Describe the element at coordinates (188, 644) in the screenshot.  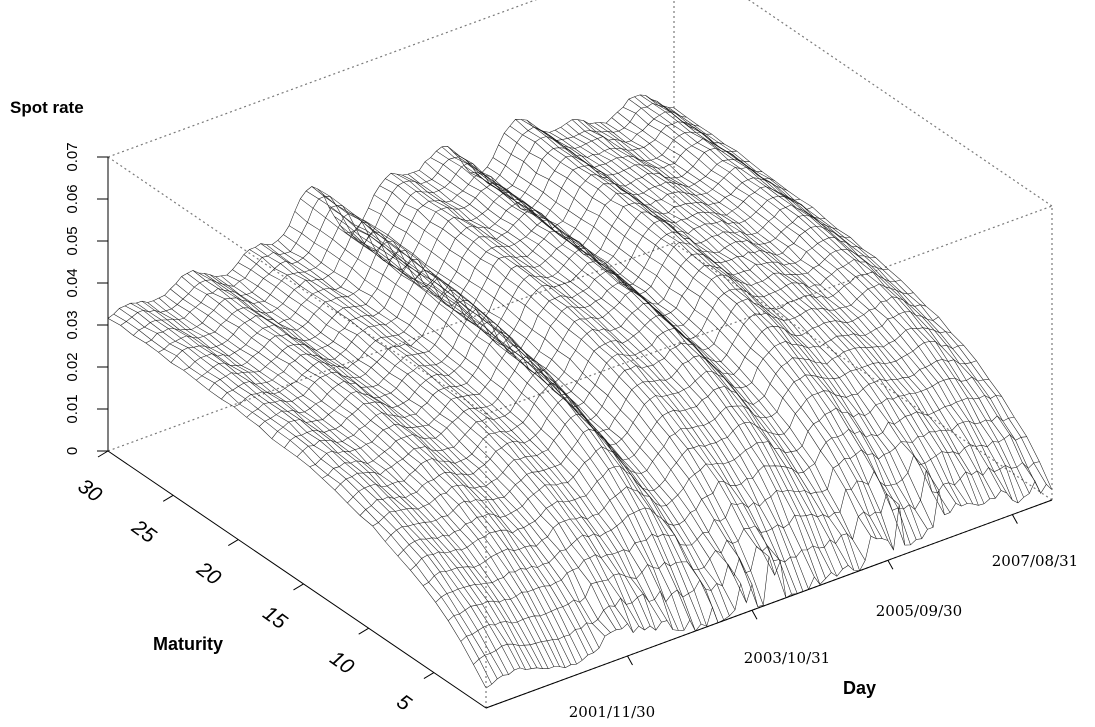
I see `maturity-axis-title: Maturity` at that location.